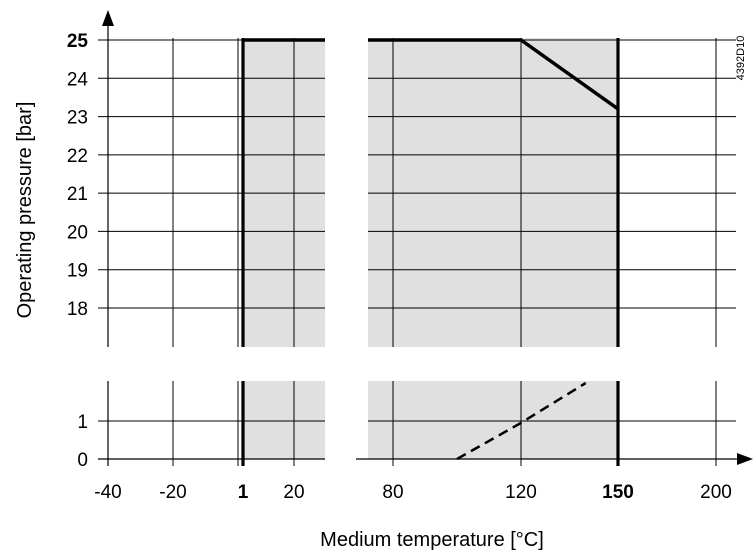 This screenshot has height=553, width=753. I want to click on x-tick-label--20: -20, so click(172, 492).